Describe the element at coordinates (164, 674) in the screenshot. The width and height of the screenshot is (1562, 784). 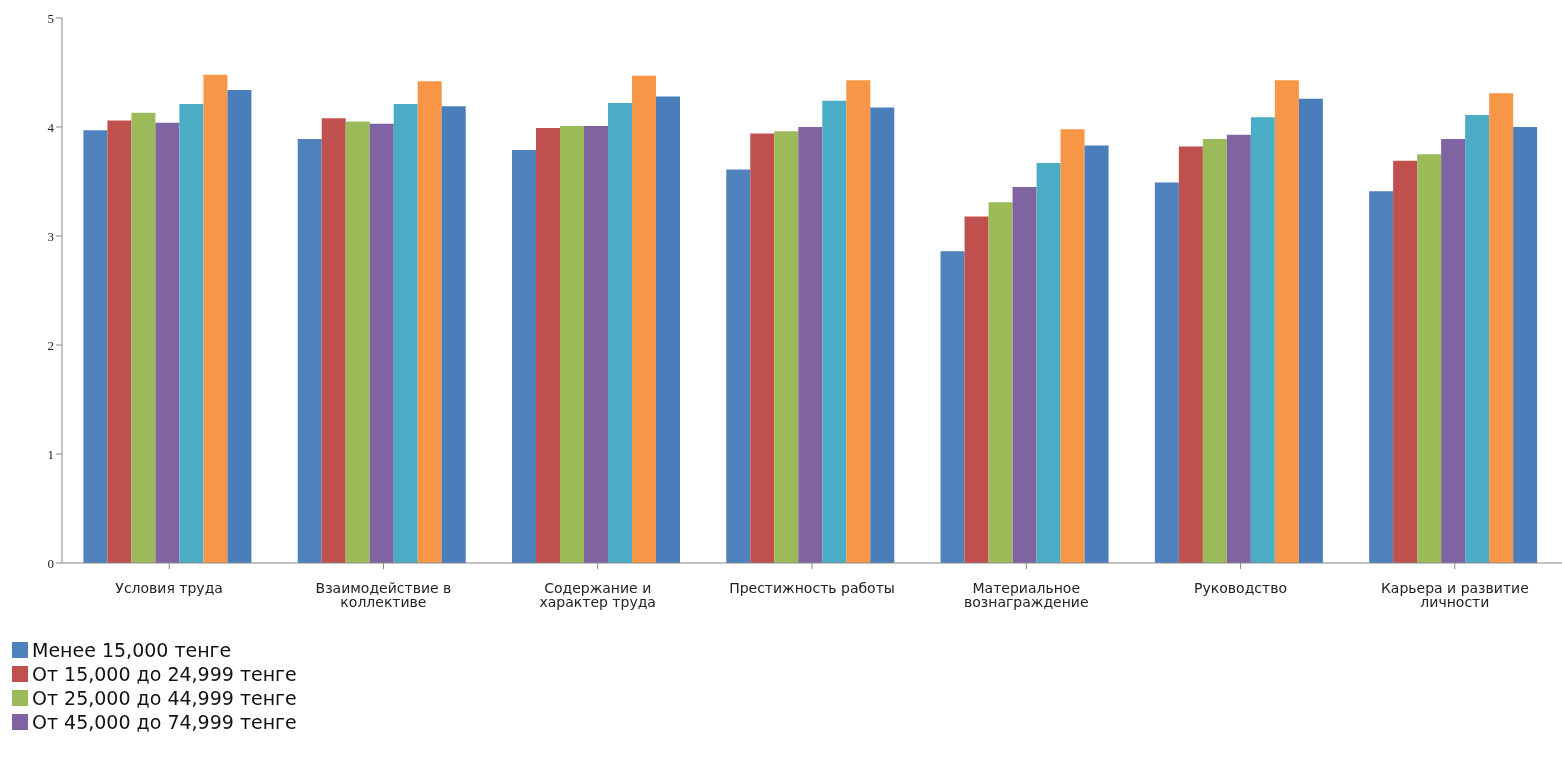
I see `legend-label: От 15,000 до 24,999 тенге` at that location.